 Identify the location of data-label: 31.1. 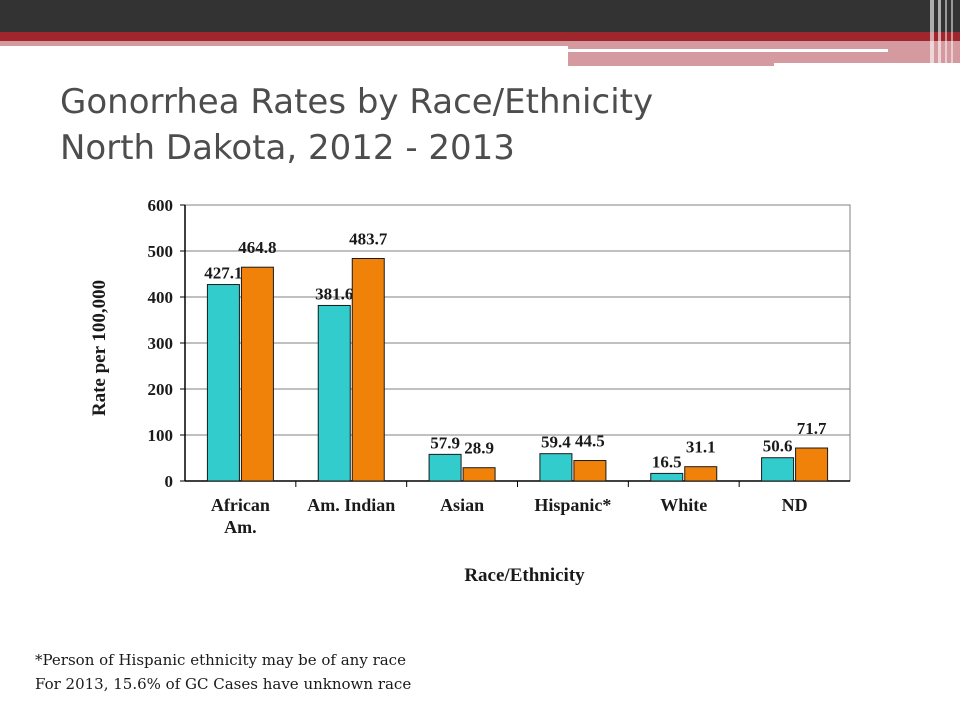
(701, 447).